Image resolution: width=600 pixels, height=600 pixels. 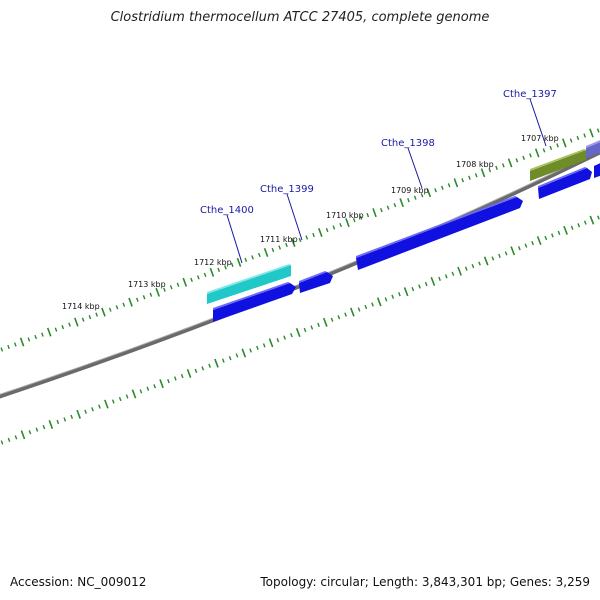 I want to click on kbp-label: 1712 kbp, so click(x=213, y=262).